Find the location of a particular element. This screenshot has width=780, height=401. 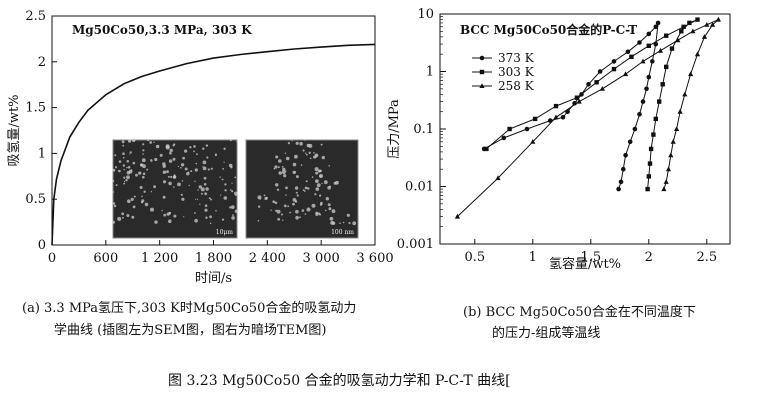

y-axis-label: 压力/MPa is located at coordinates (394, 129).